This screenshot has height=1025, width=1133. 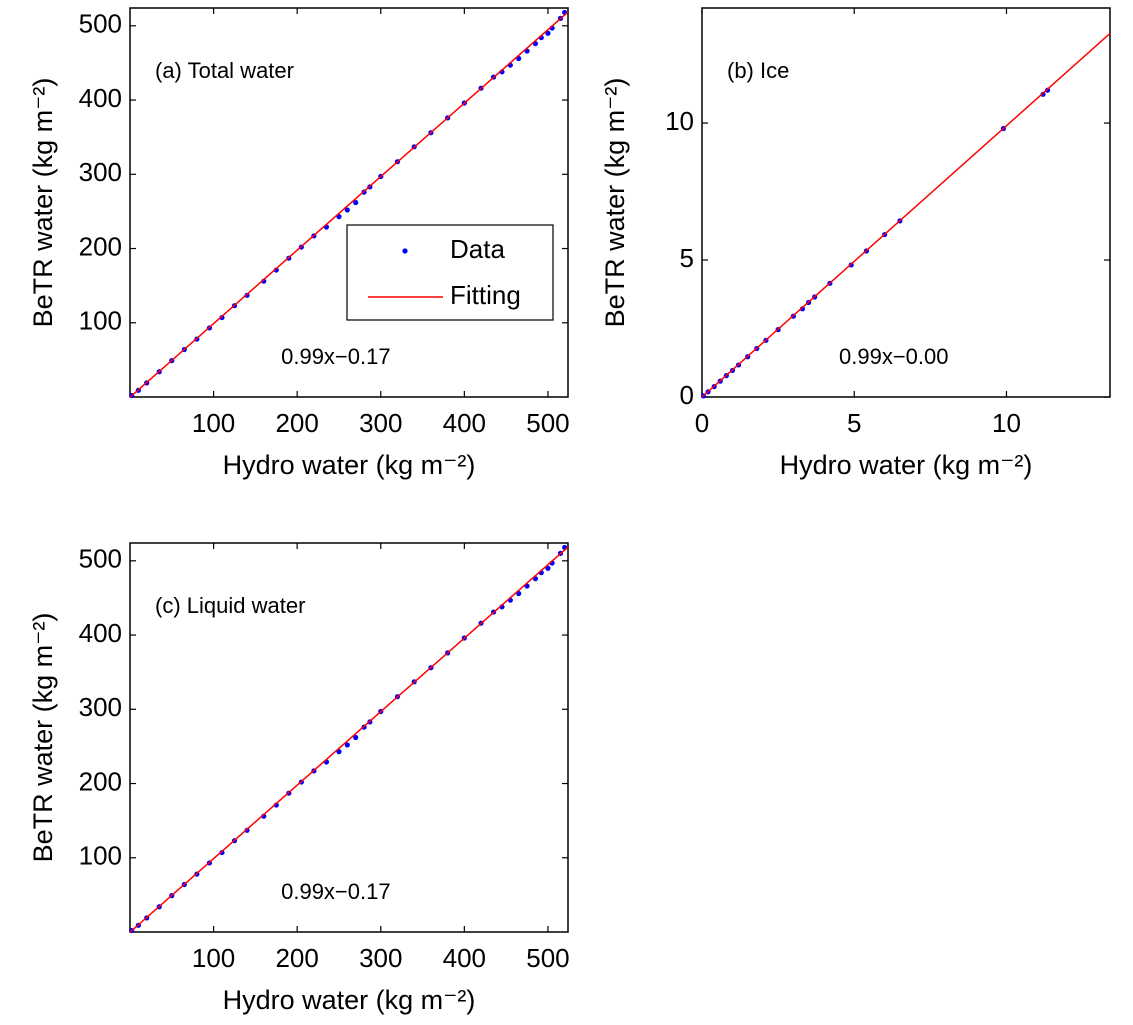 I want to click on panel-title: (a) Total water, so click(x=224, y=70).